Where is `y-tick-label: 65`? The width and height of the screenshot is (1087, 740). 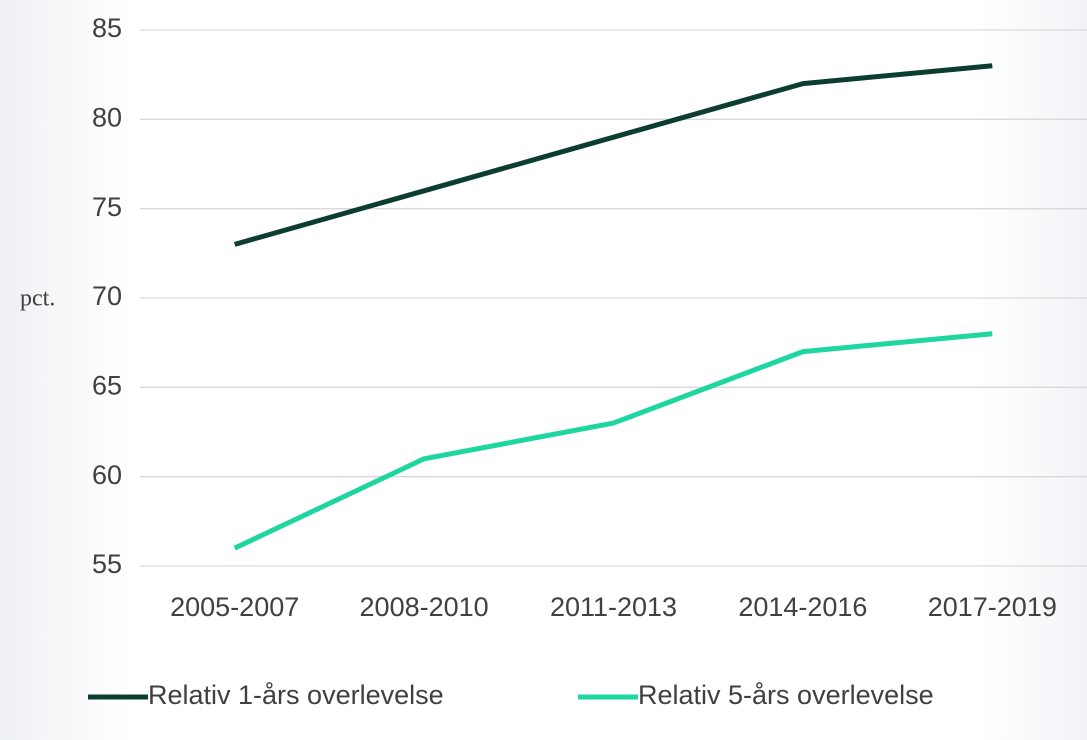 y-tick-label: 65 is located at coordinates (107, 385).